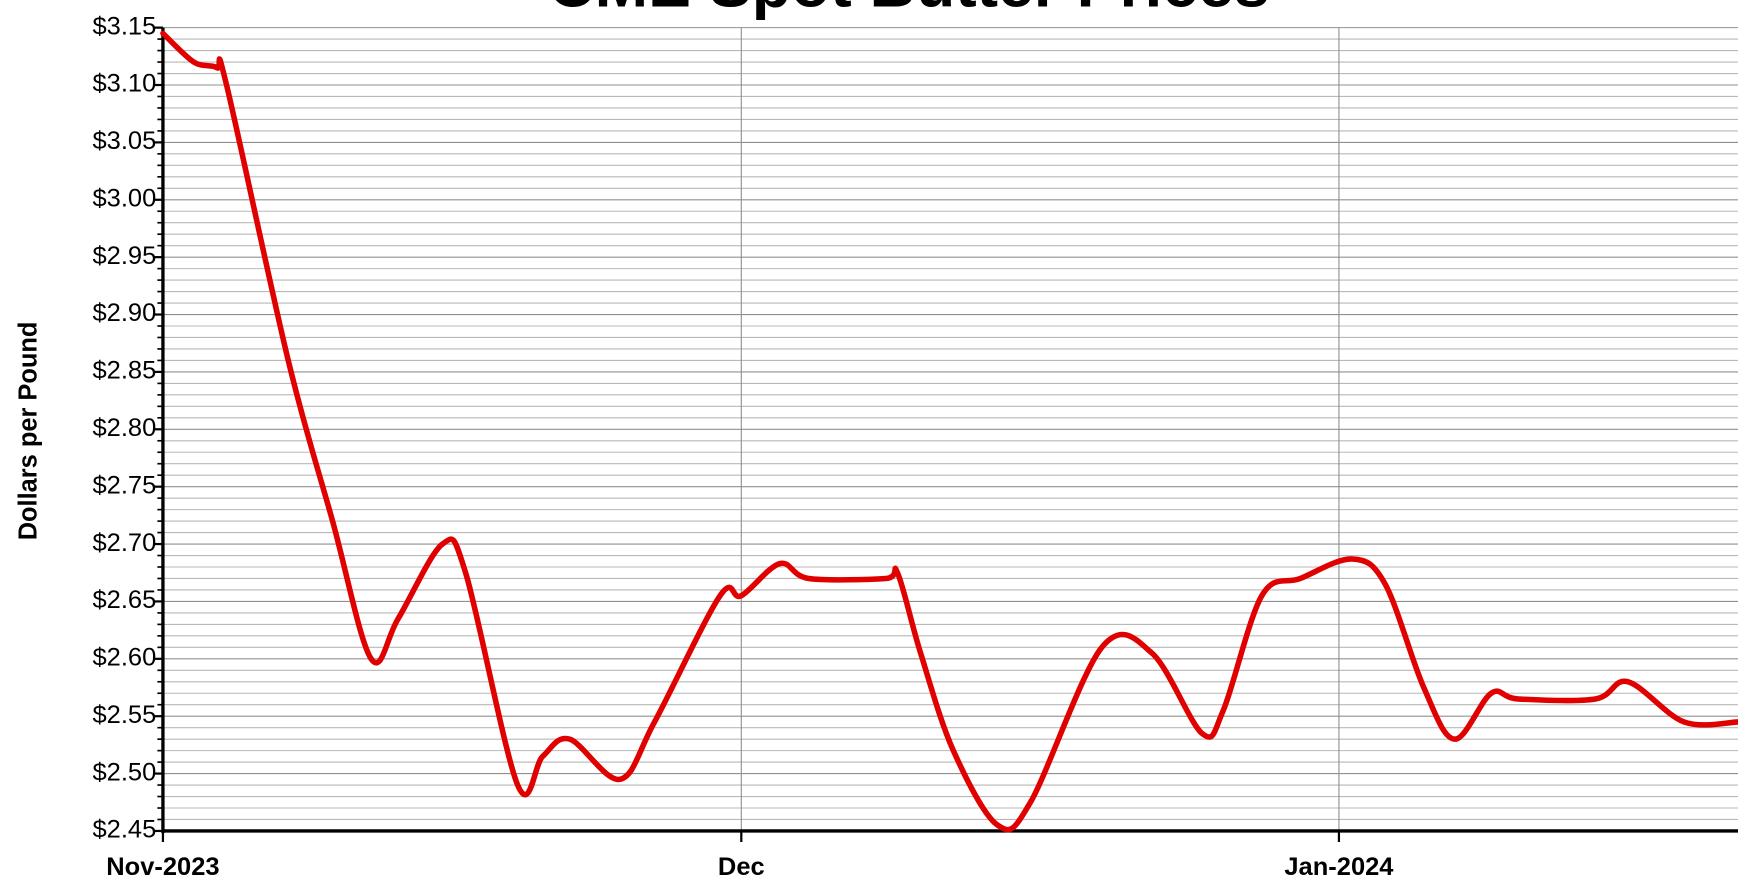 The image size is (1738, 884). Describe the element at coordinates (125, 141) in the screenshot. I see `y-tick-label: $3.05` at that location.